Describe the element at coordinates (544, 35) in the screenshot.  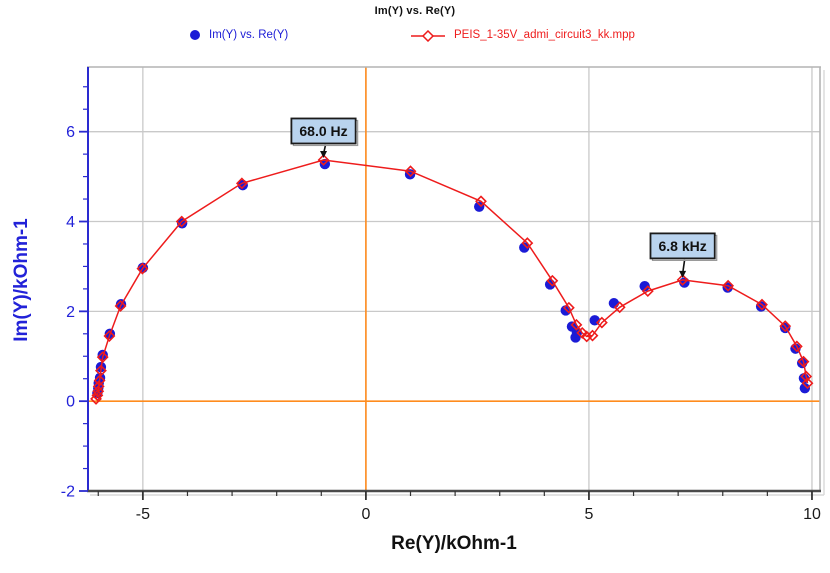
I see `legend-label-fit: PEIS_1-35V_admi_circuit3_kk.mpp` at that location.